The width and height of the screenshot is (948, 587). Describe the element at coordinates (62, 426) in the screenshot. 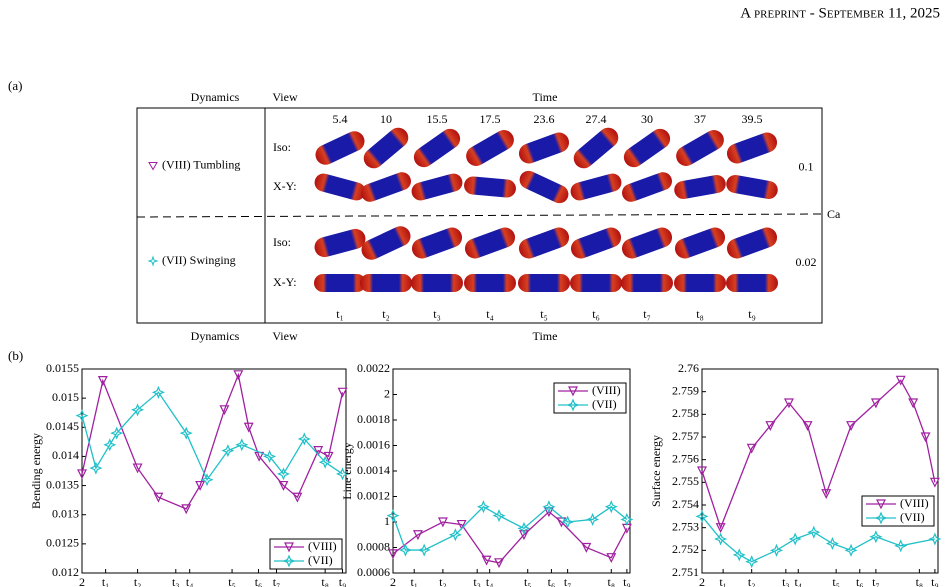

I see `y-tick-label: 0.0145` at that location.